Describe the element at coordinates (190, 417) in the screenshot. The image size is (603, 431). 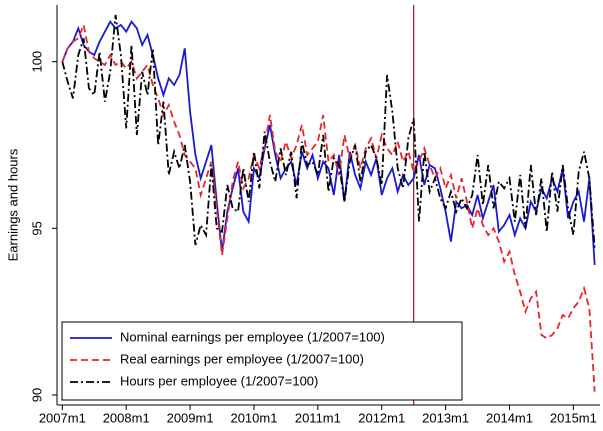
I see `x-tick-label: 2009m1` at that location.